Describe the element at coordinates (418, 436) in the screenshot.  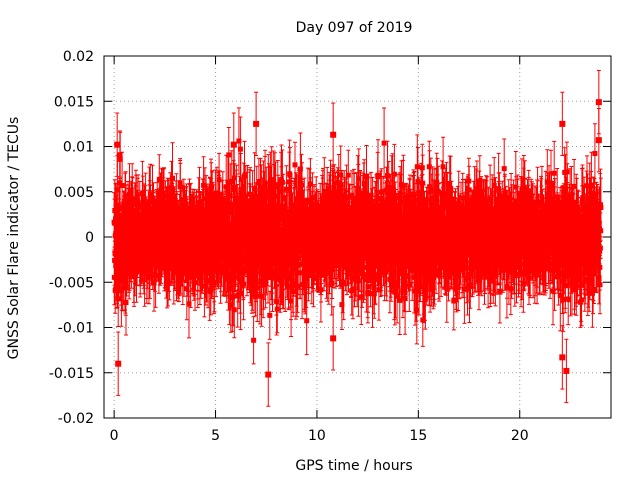
I see `x-tick-label: 15` at that location.